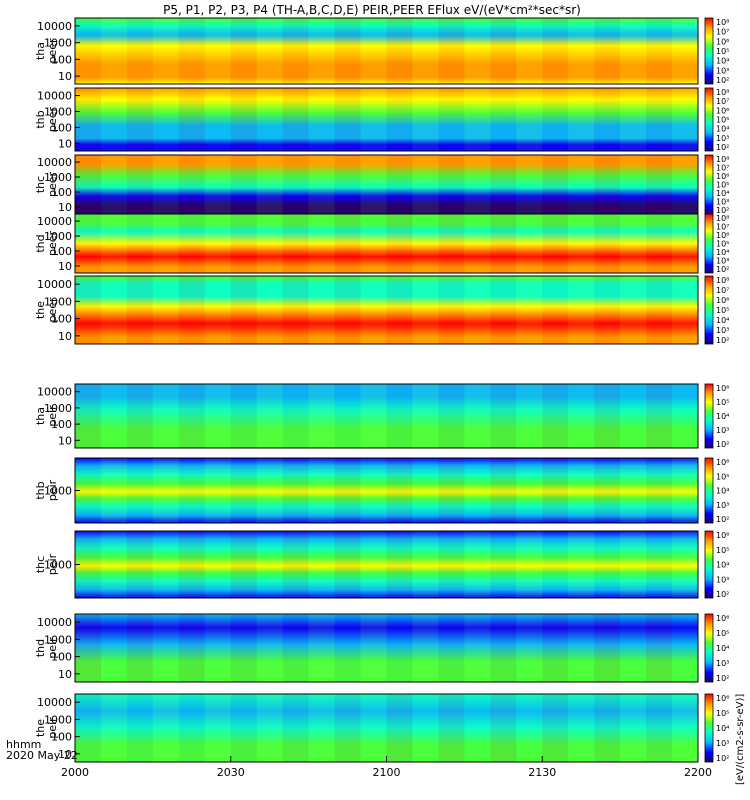 This screenshot has width=750, height=800. Describe the element at coordinates (722, 728) in the screenshot. I see `colorbar-tick-label: 10⁴` at that location.